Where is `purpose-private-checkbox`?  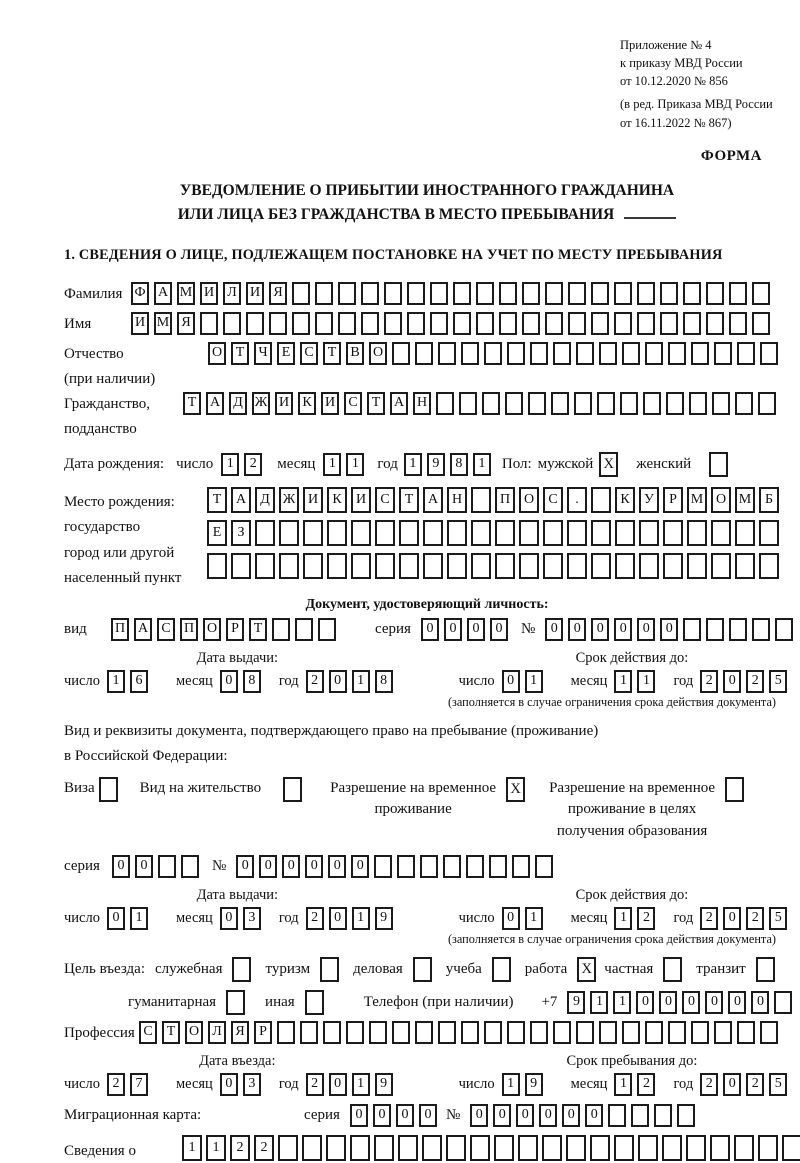 purpose-private-checkbox is located at coordinates (673, 969).